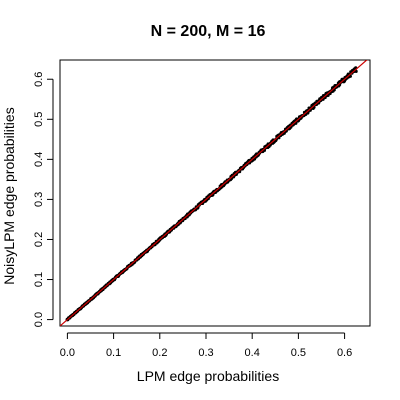 Image resolution: width=400 pixels, height=400 pixels. Describe the element at coordinates (67, 353) in the screenshot. I see `x-tick-label: 0.0` at that location.